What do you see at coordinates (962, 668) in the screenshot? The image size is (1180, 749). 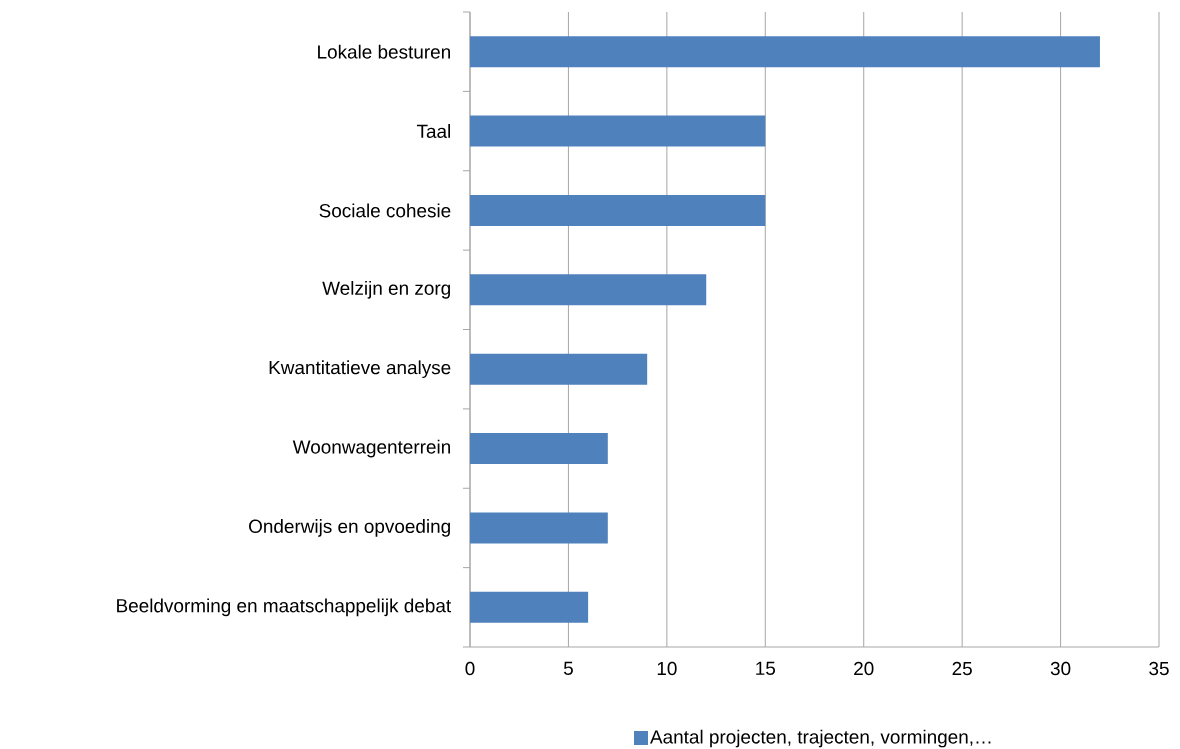 I see `x-tick-label: 25` at bounding box center [962, 668].